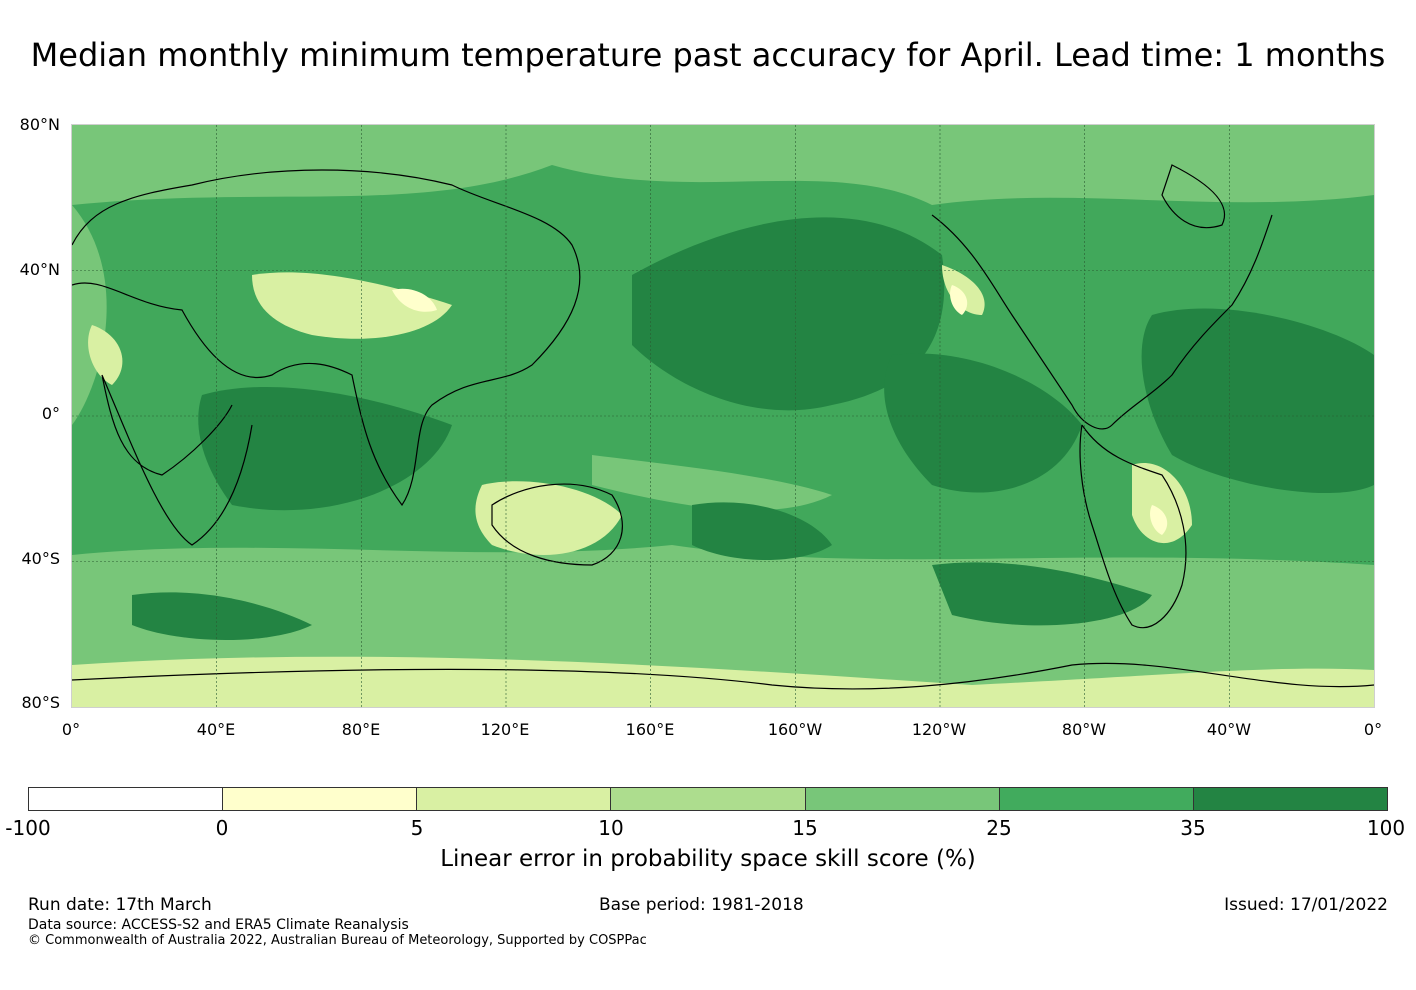  What do you see at coordinates (28, 828) in the screenshot?
I see `colorbar-tick: -100` at bounding box center [28, 828].